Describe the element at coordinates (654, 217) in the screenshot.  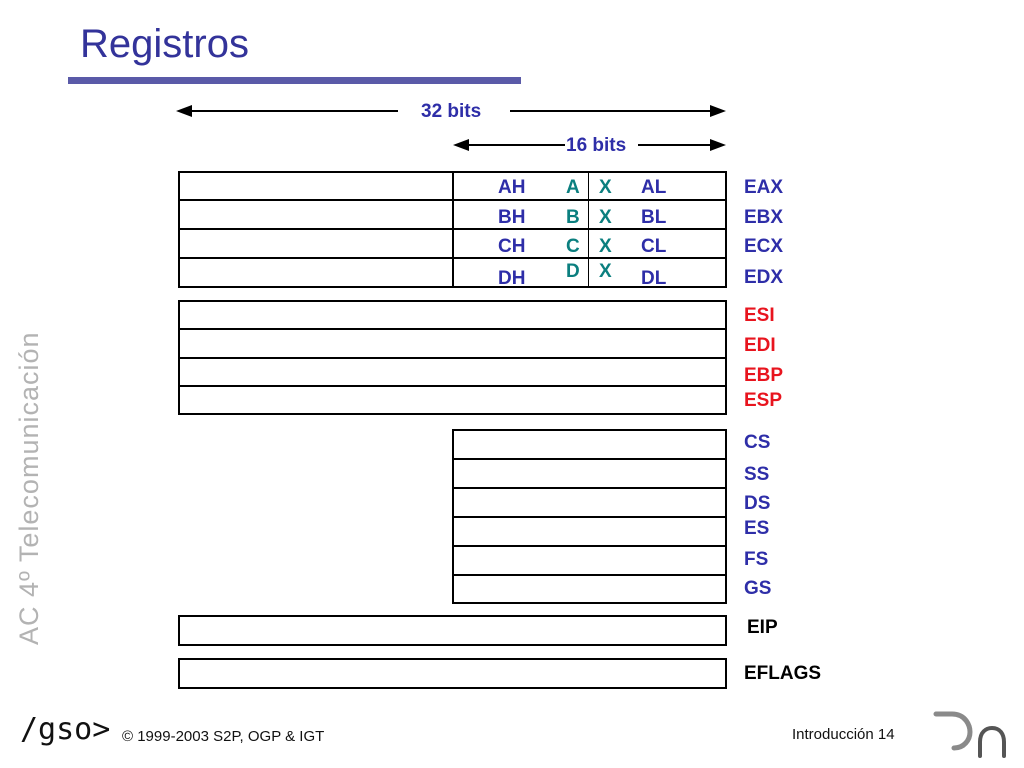
I see `register-low-byte: BL` at that location.